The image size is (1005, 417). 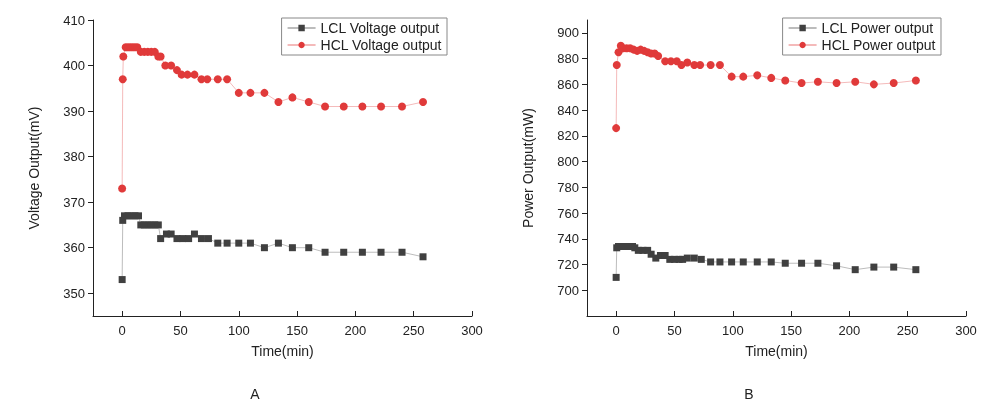 I want to click on text: A, so click(x=255, y=394).